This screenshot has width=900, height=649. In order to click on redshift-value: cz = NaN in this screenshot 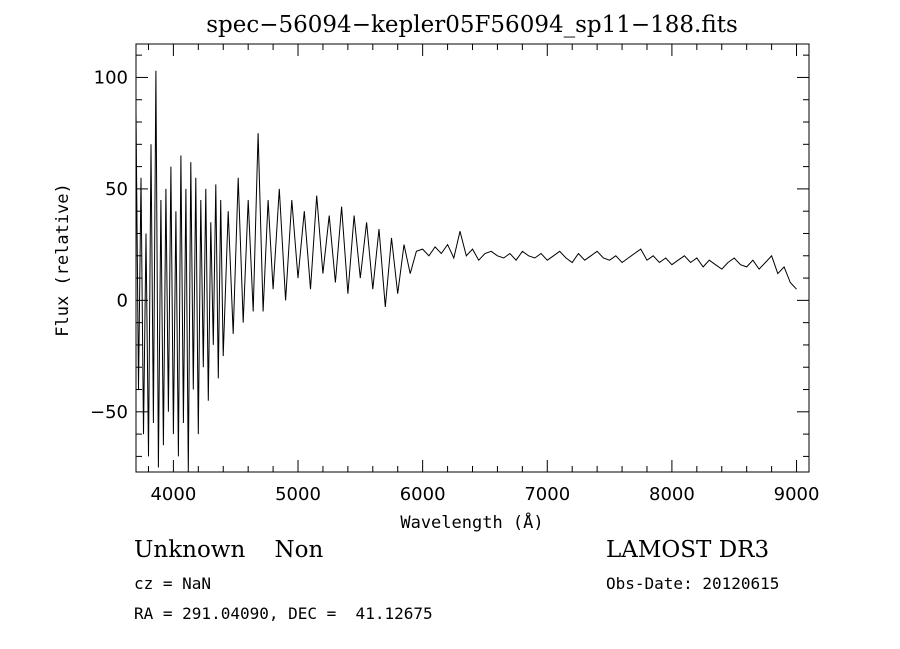, I will do `click(173, 583)`.